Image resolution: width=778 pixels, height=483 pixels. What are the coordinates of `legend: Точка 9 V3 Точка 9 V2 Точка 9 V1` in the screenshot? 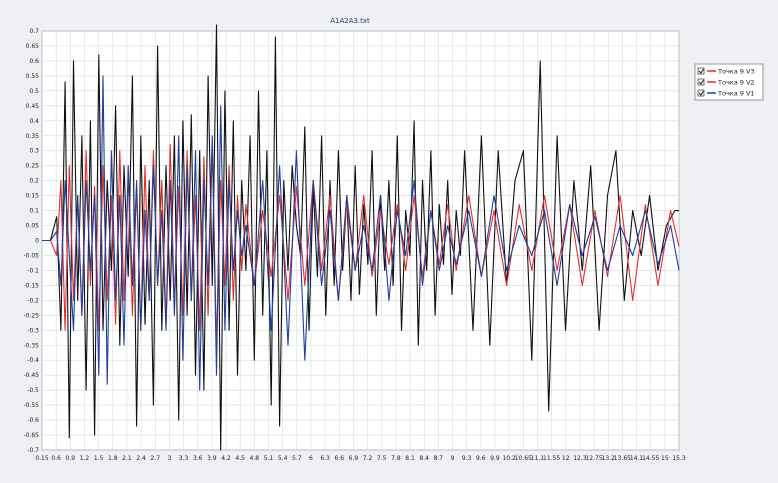 It's located at (729, 82).